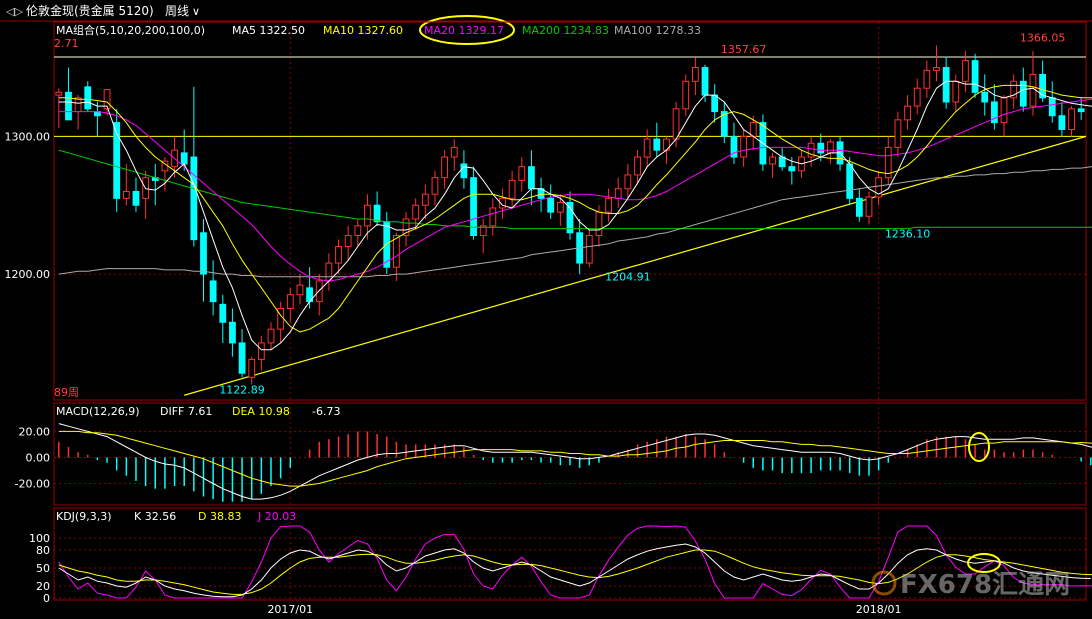  Describe the element at coordinates (186, 411) in the screenshot. I see `macd-legend-diff: DIFF 7.61` at that location.